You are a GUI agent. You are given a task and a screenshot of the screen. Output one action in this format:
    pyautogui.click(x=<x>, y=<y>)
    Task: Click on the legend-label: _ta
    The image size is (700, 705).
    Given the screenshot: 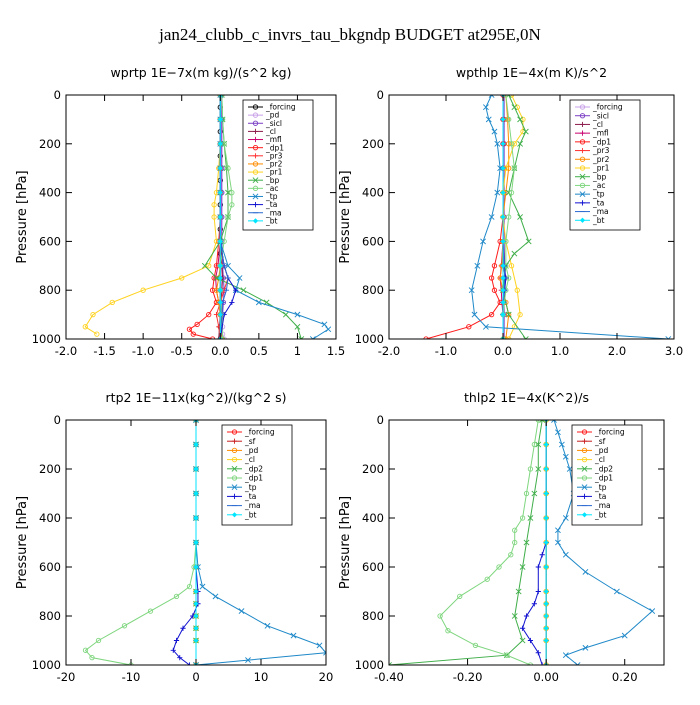 What is the action you would take?
    pyautogui.click(x=600, y=496)
    